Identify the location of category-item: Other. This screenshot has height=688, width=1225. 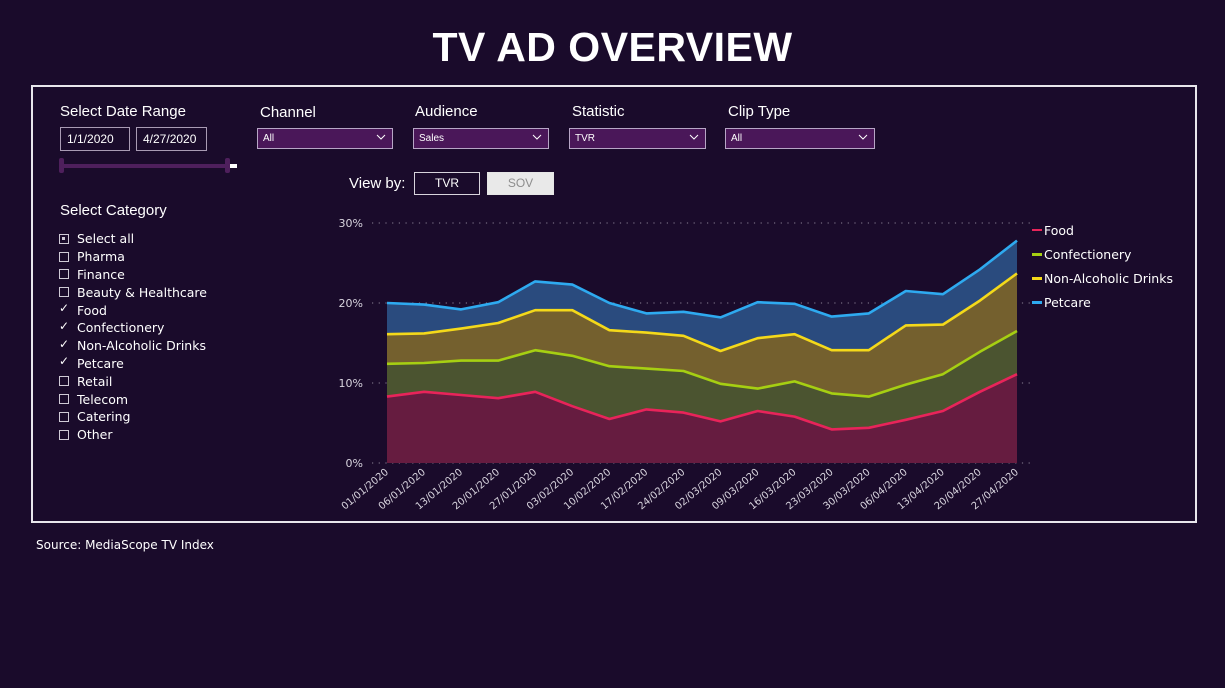
(133, 435).